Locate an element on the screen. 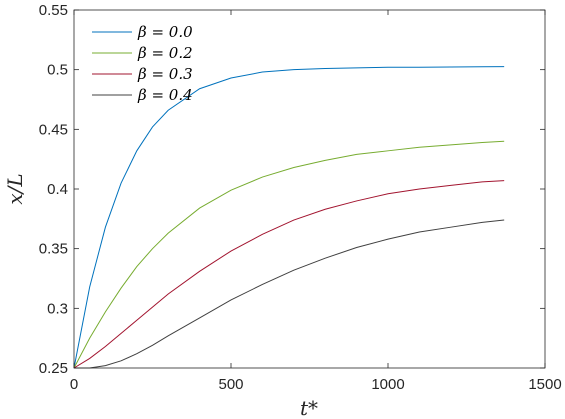  y-tick-label-5: 0.5 is located at coordinates (57, 70).